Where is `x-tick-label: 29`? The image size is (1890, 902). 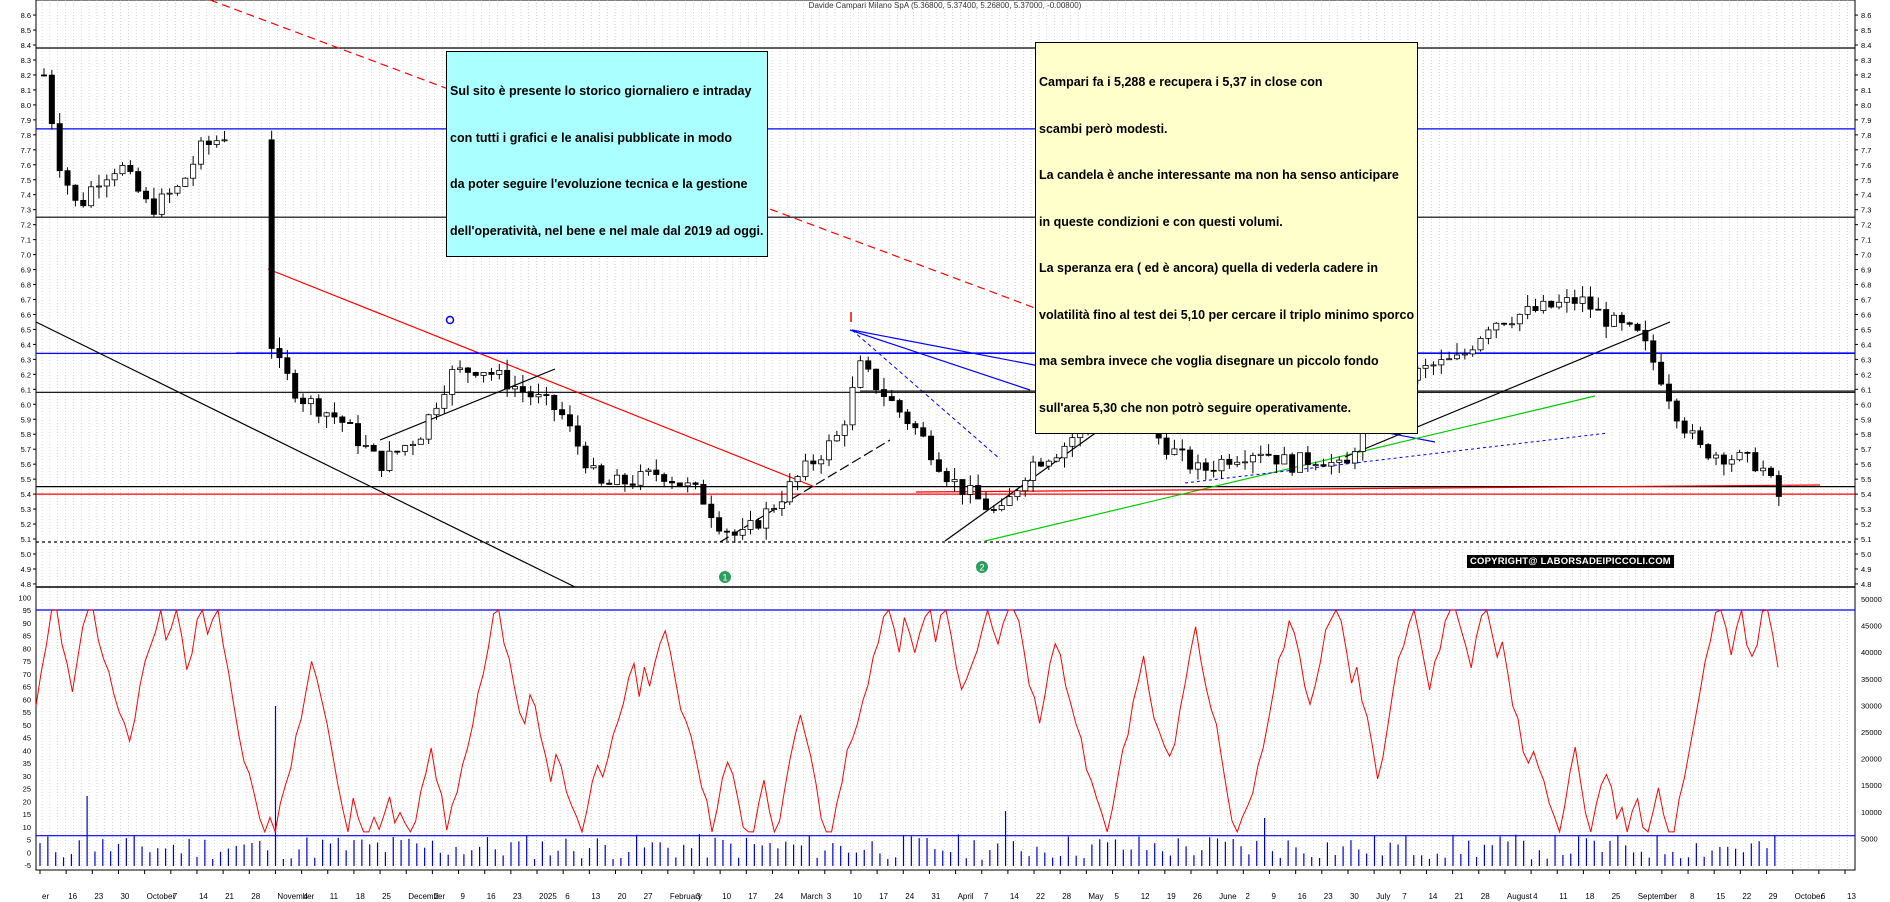 x-tick-label: 29 is located at coordinates (1773, 896).